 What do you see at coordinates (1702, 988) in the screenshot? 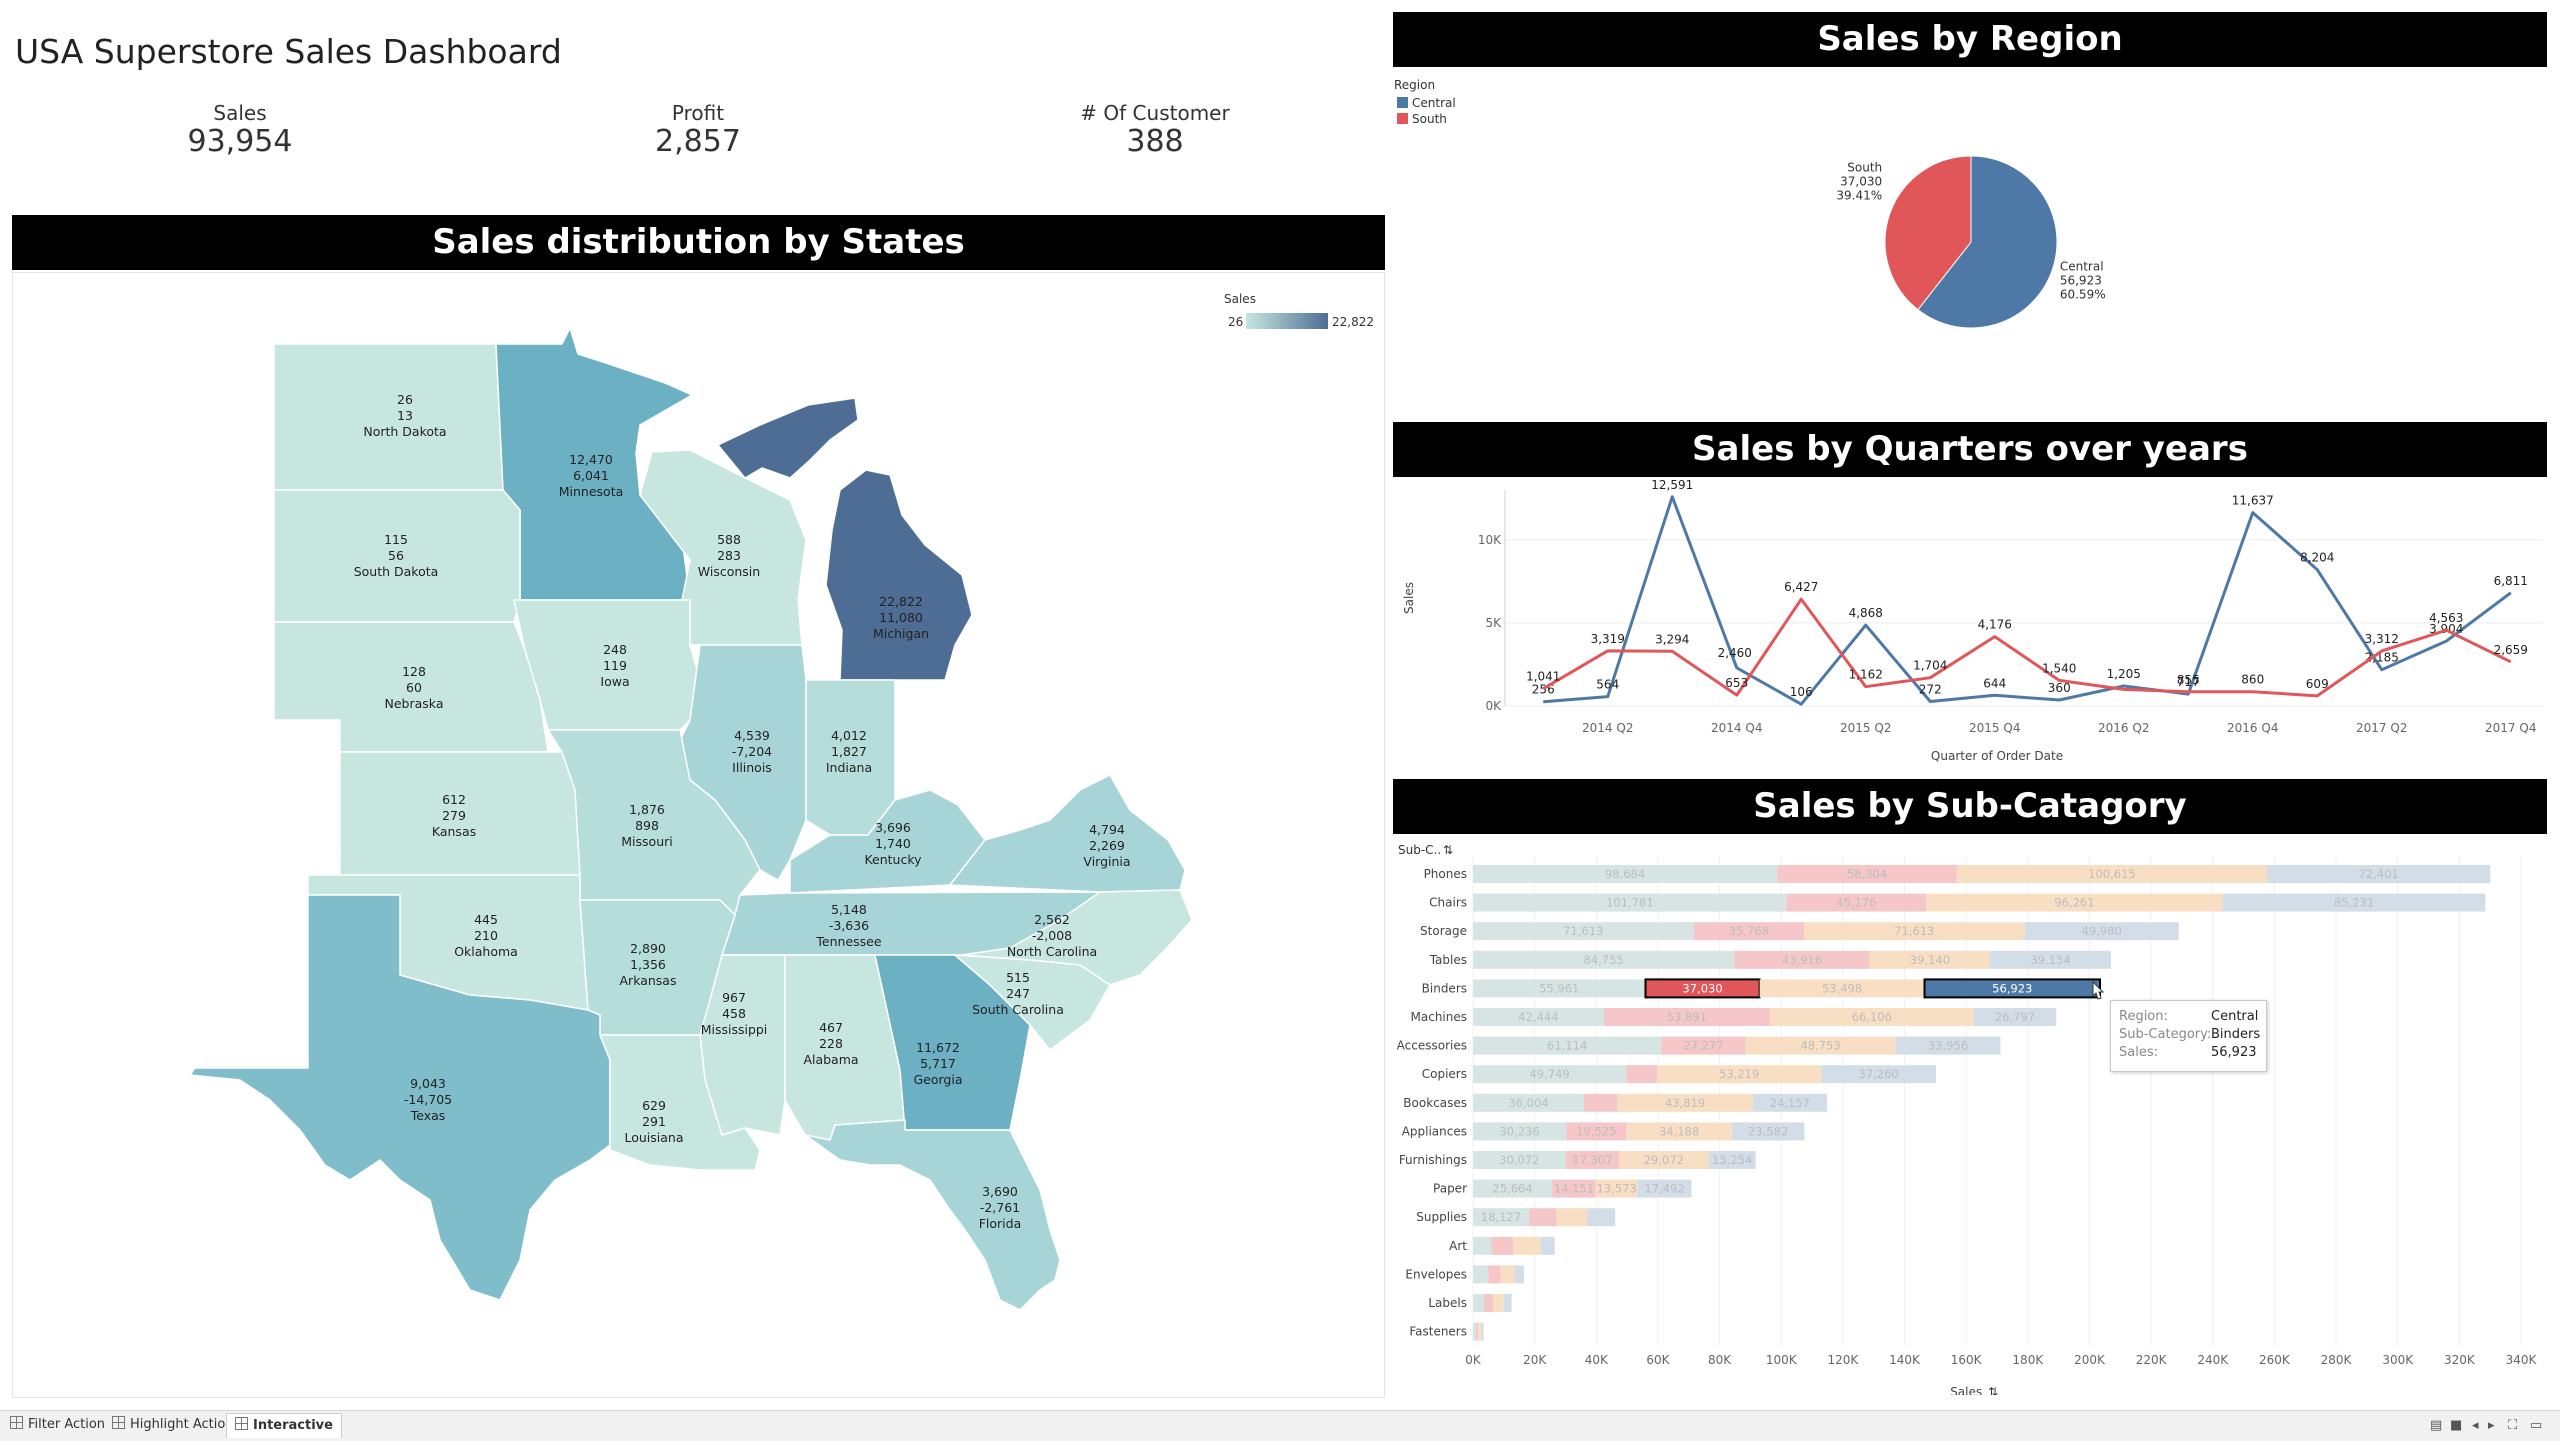
I see `bar-value-label: 37,030` at bounding box center [1702, 988].